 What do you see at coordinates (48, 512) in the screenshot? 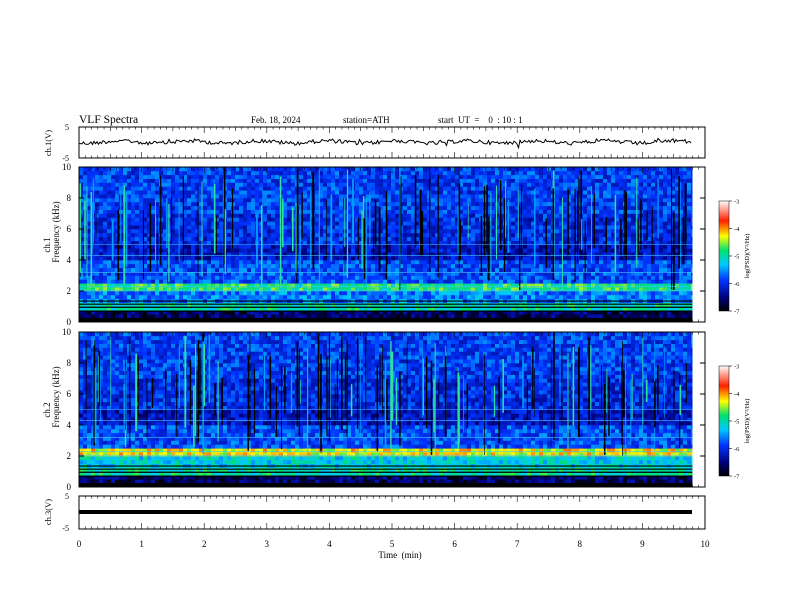
I see `ch3-waveform-ylabel: ch.3(V)` at bounding box center [48, 512].